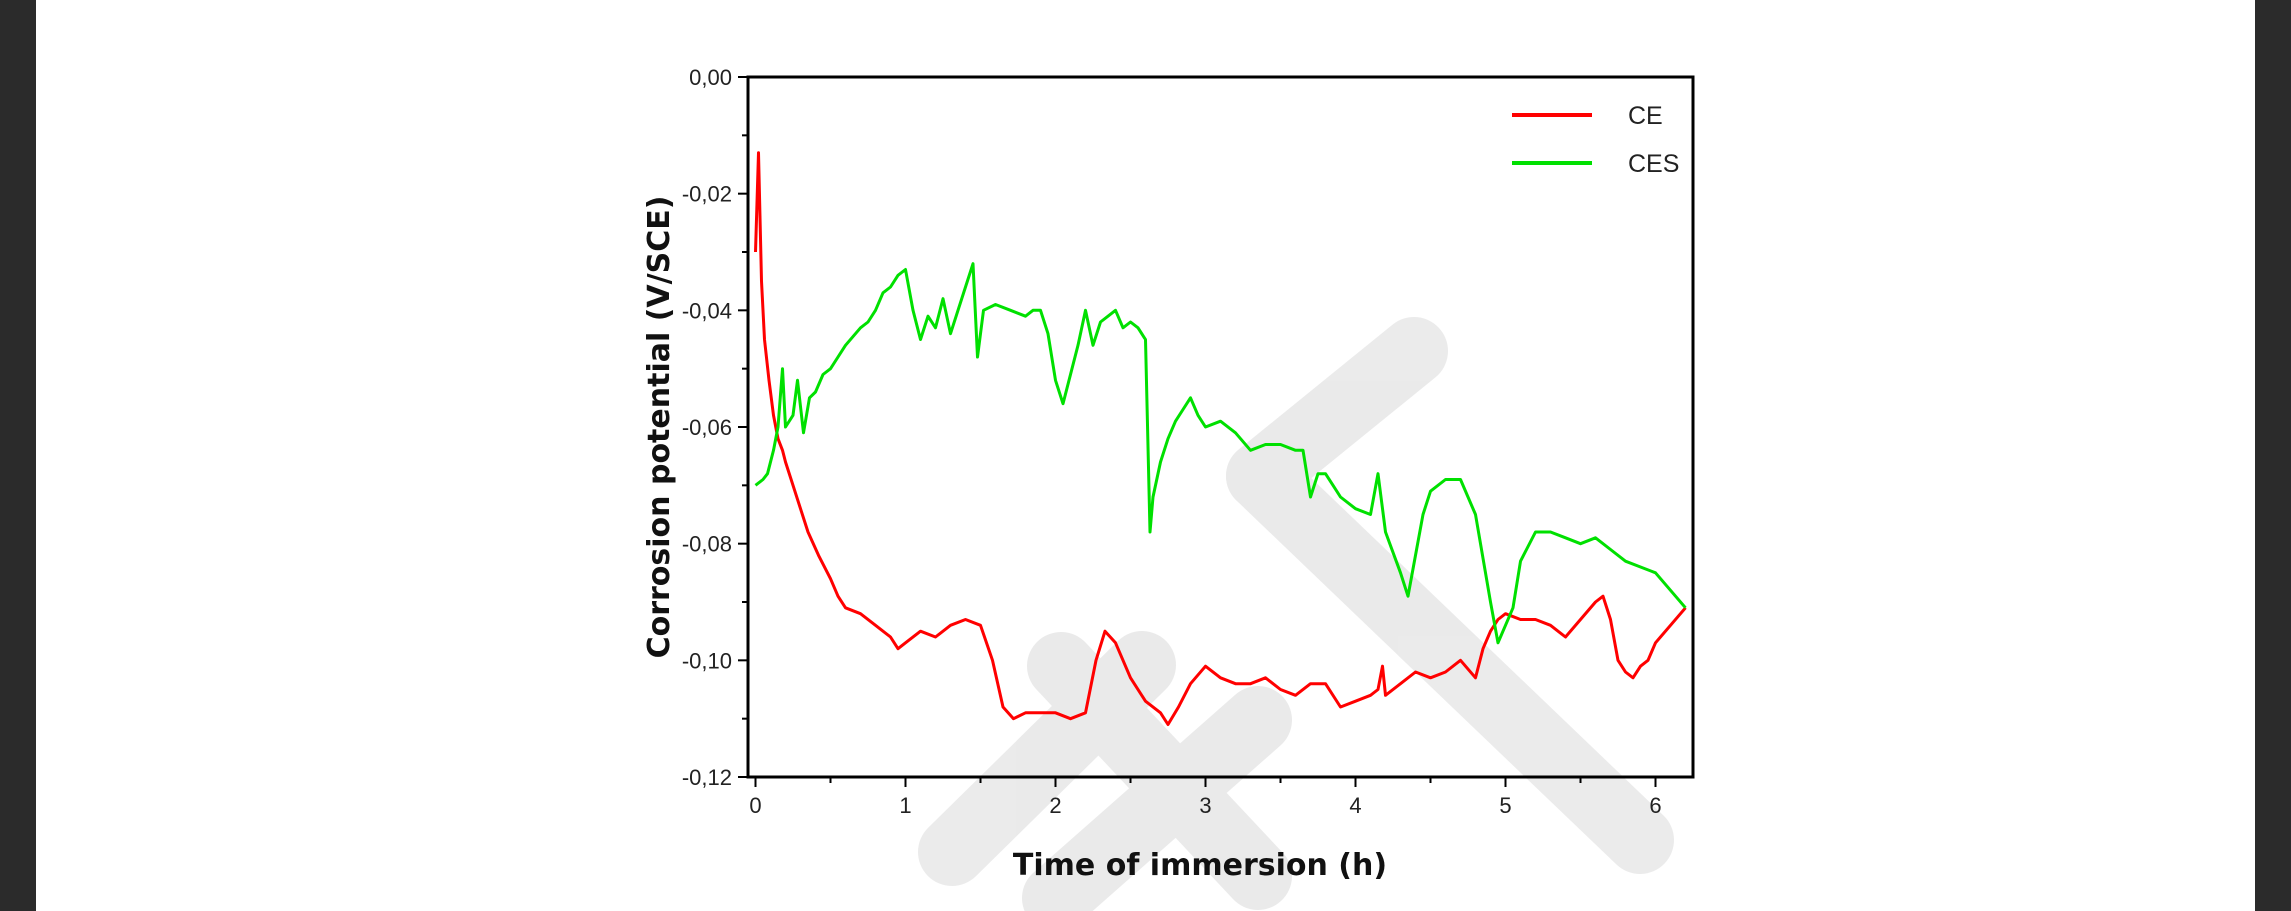 Image resolution: width=2291 pixels, height=911 pixels. I want to click on x-axis: 0 1 2 3 4 5 6, so click(1205, 797).